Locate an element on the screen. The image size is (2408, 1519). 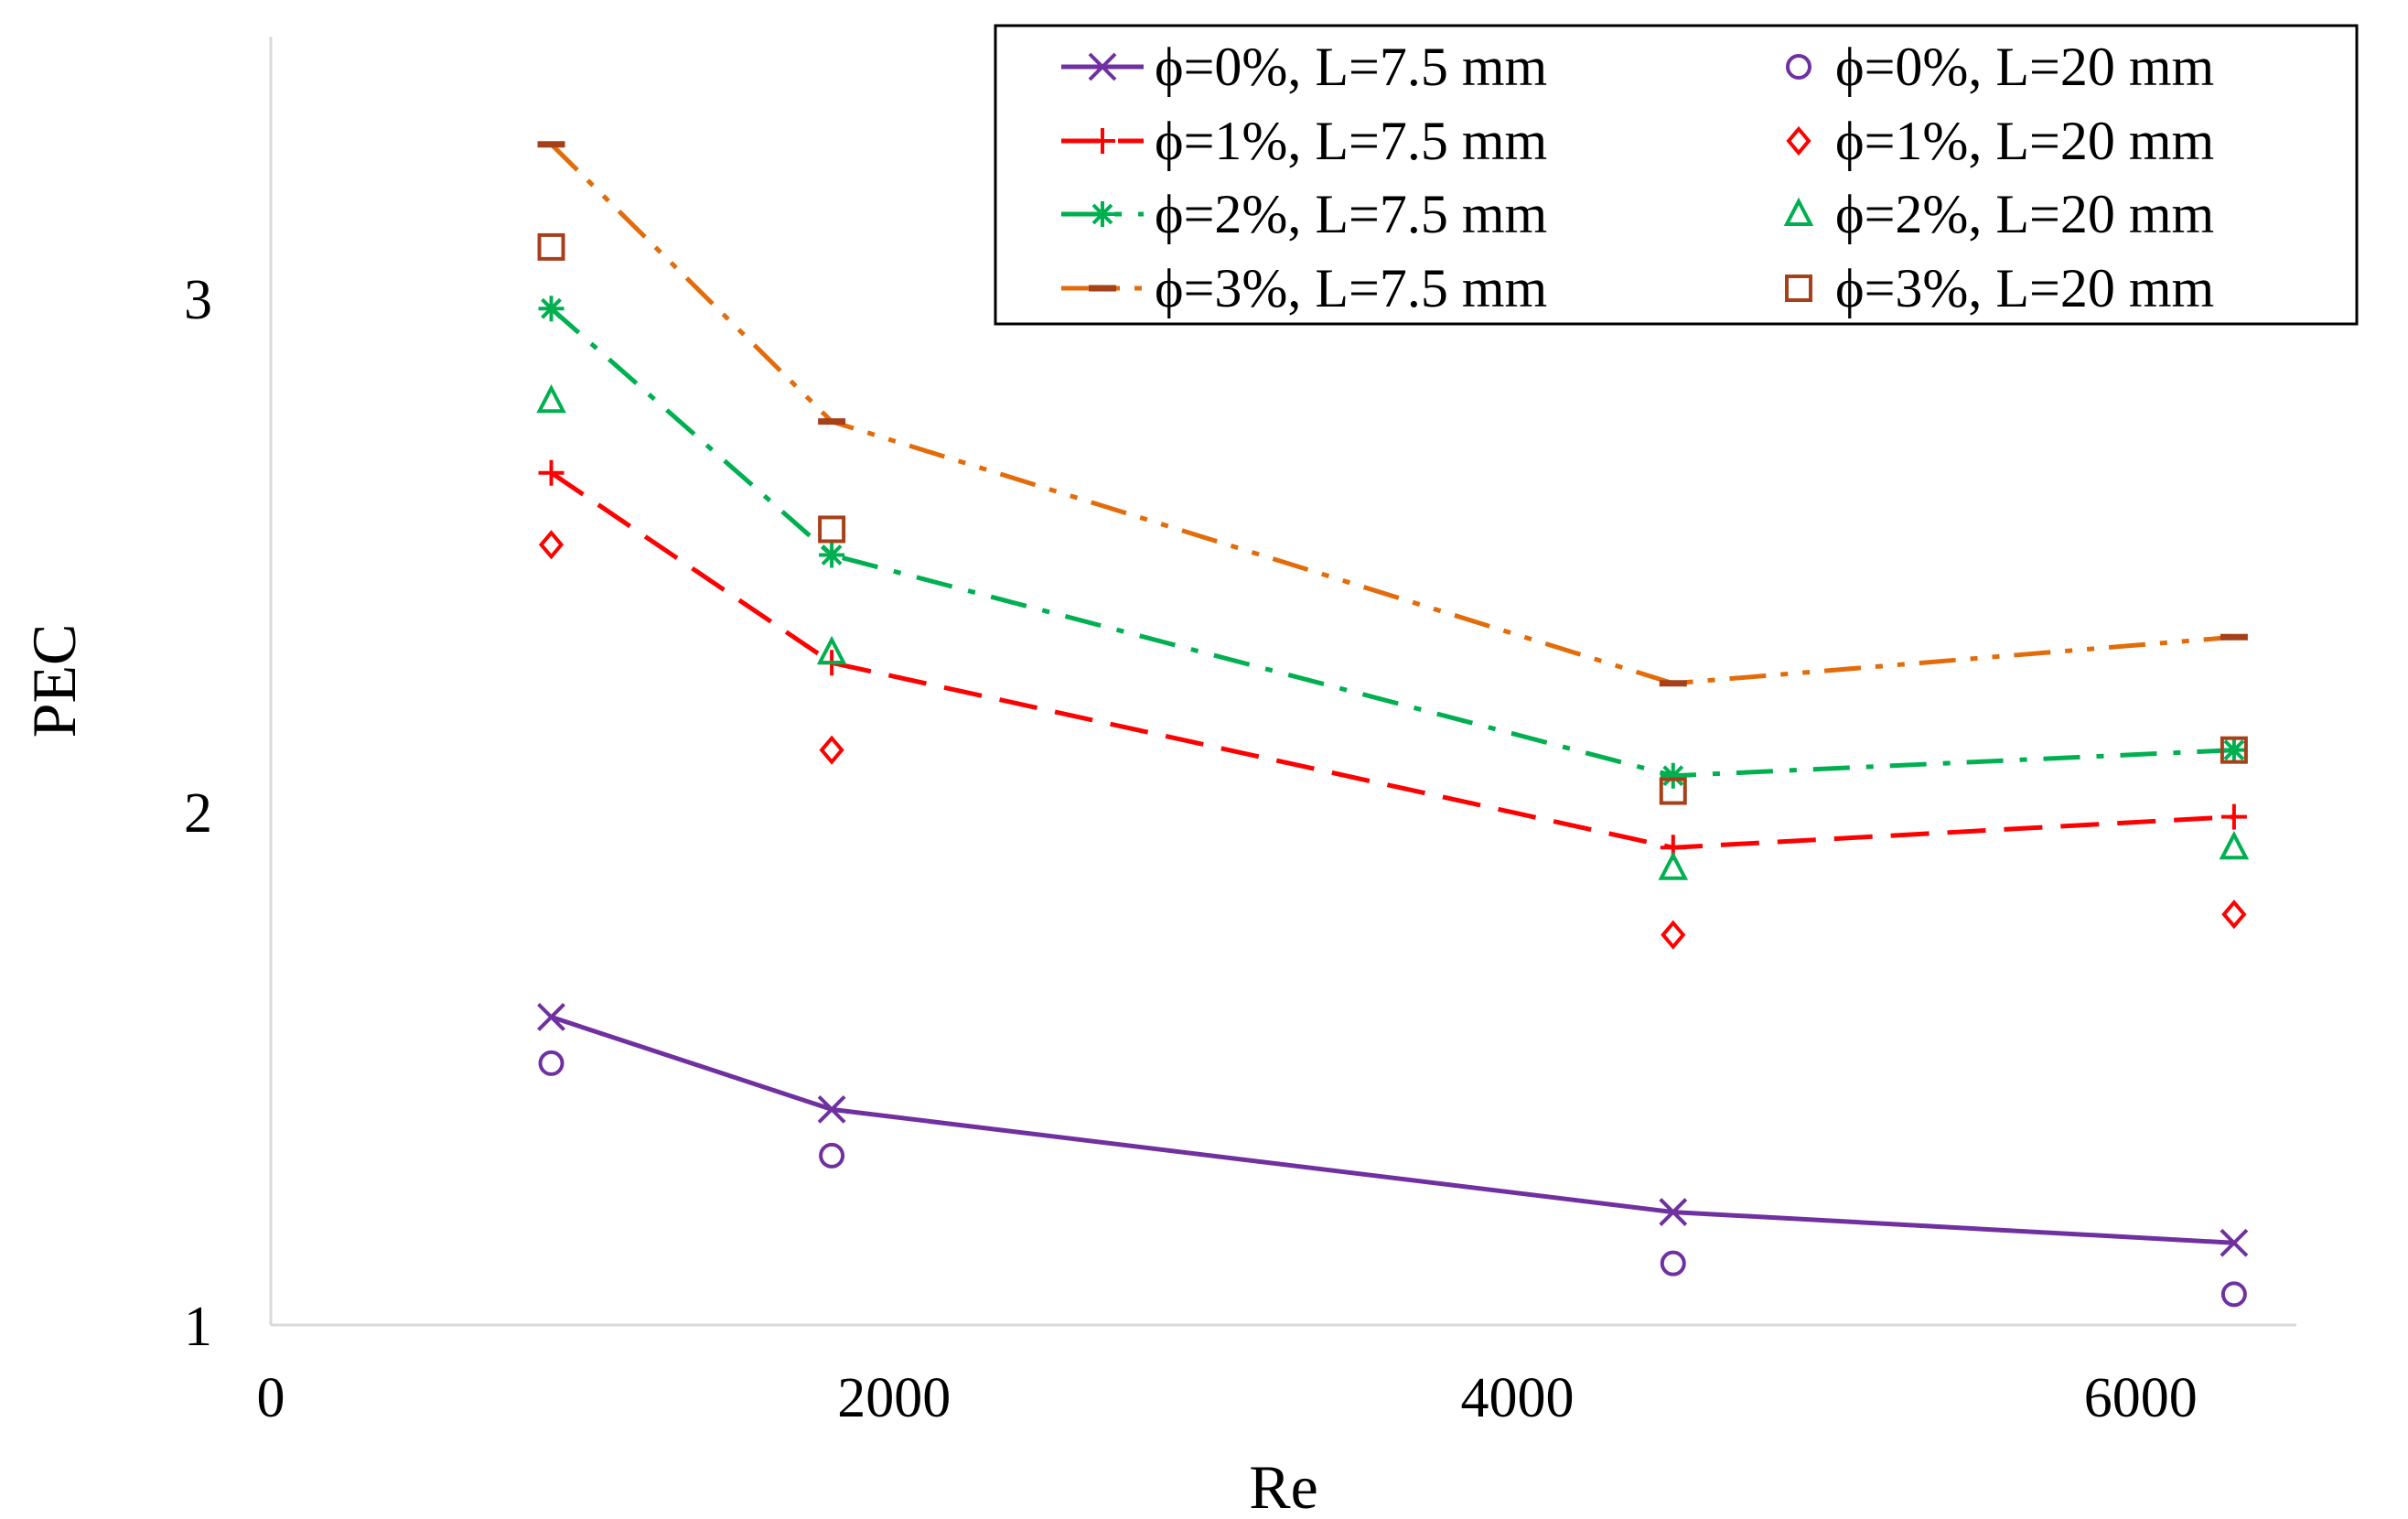
x-tick-label: 4000 is located at coordinates (1517, 1398).